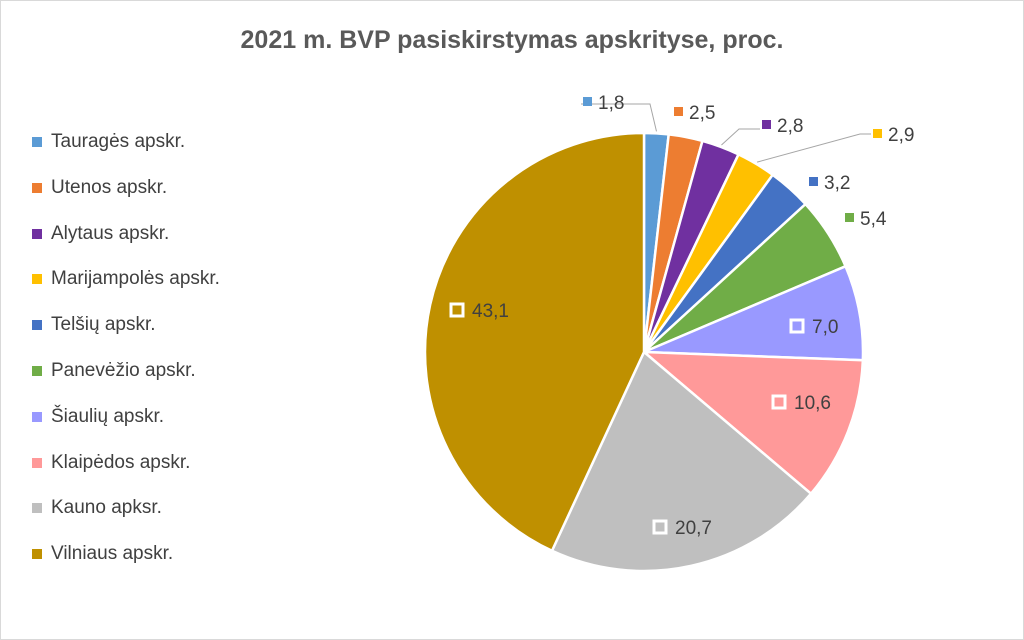 This screenshot has width=1024, height=640. I want to click on data-label: 1,8, so click(611, 103).